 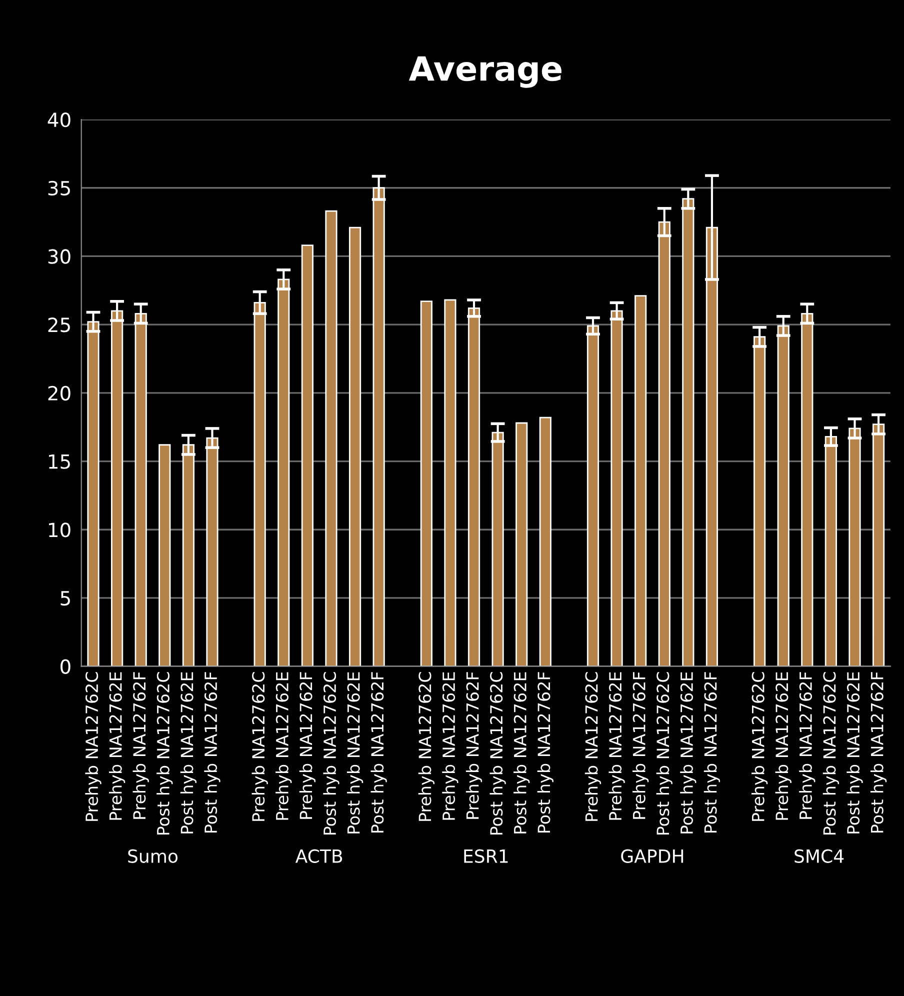 I want to click on text: Sumo, so click(x=153, y=856).